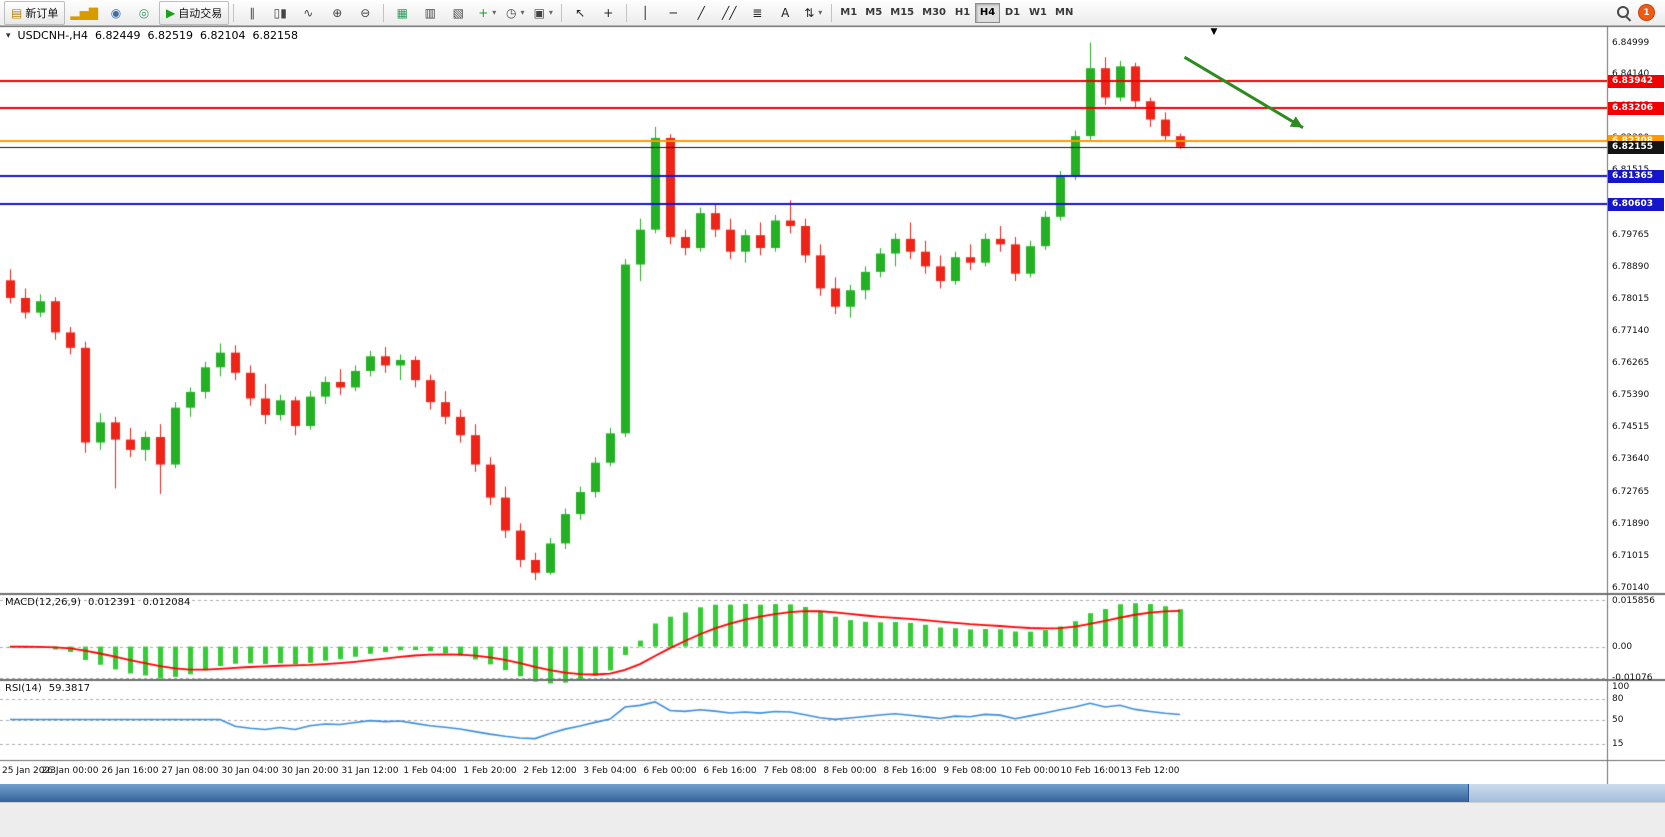 This screenshot has width=1665, height=837. Describe the element at coordinates (200, 13) in the screenshot. I see `auto-trading-label: 自动交易` at that location.